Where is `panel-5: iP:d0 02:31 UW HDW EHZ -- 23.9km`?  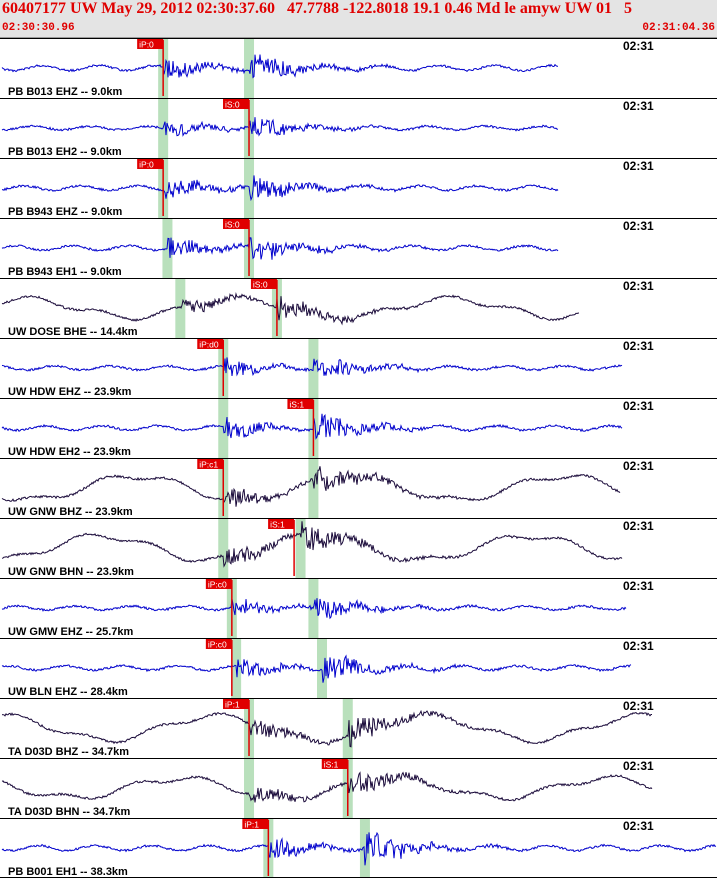
panel-5: iP:d0 02:31 UW HDW EHZ -- 23.9km is located at coordinates (358, 368).